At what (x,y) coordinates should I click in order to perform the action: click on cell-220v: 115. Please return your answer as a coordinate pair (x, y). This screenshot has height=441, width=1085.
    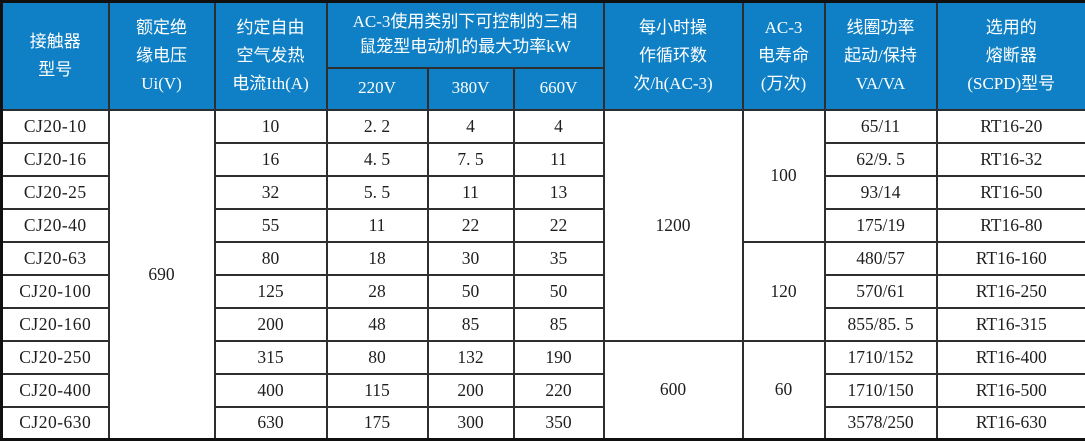
    Looking at the image, I should click on (377, 390).